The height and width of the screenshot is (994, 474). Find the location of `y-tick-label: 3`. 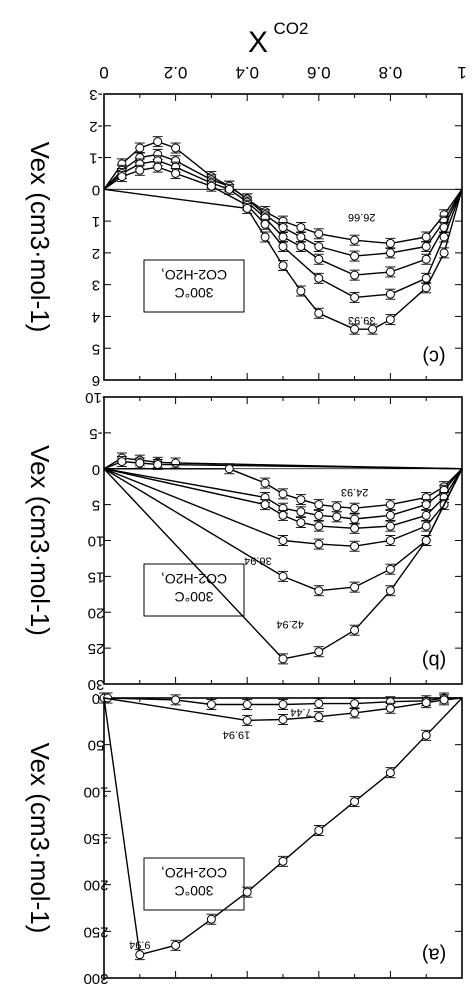

y-tick-label: 3 is located at coordinates (96, 285).